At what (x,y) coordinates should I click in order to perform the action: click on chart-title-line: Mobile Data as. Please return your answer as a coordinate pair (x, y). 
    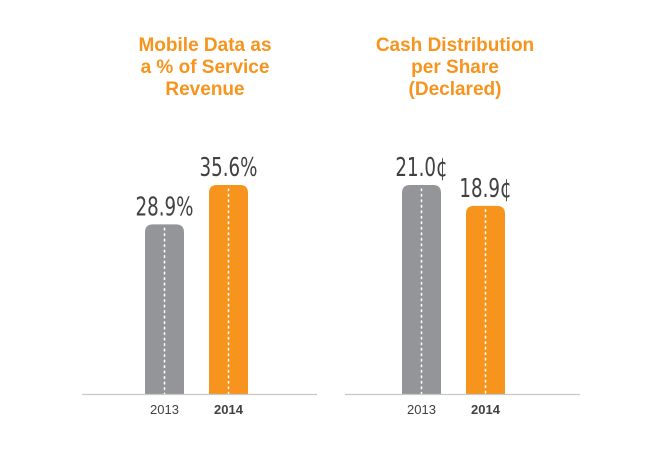
    Looking at the image, I should click on (205, 45).